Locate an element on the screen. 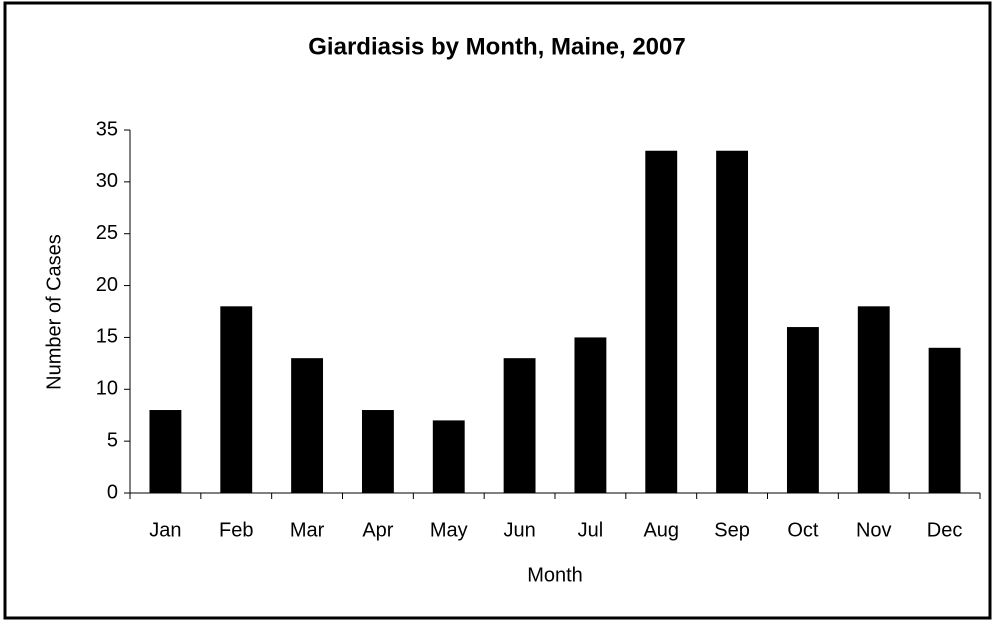 The height and width of the screenshot is (622, 995). x-tick-label: Dec is located at coordinates (945, 530).